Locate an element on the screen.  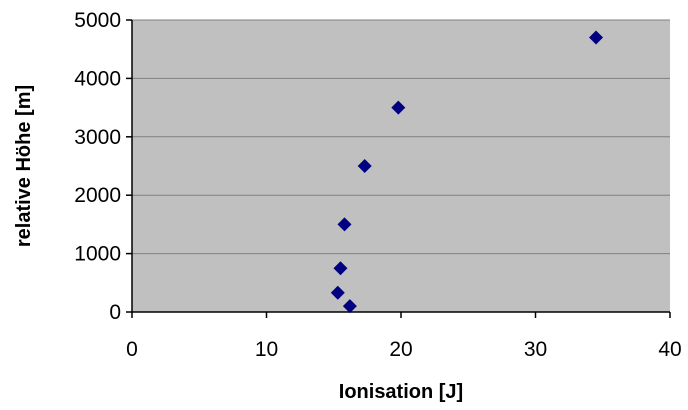
y-tick-label: 1000 is located at coordinates (97, 254).